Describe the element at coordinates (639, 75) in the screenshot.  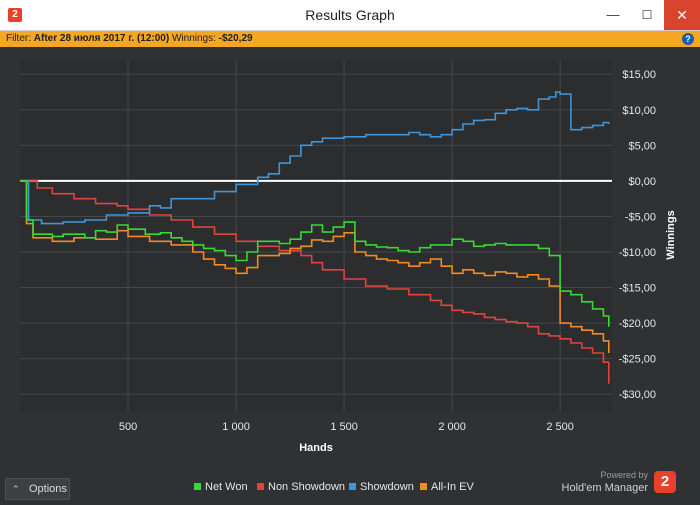
I see `y-tick-label: $15,00` at that location.